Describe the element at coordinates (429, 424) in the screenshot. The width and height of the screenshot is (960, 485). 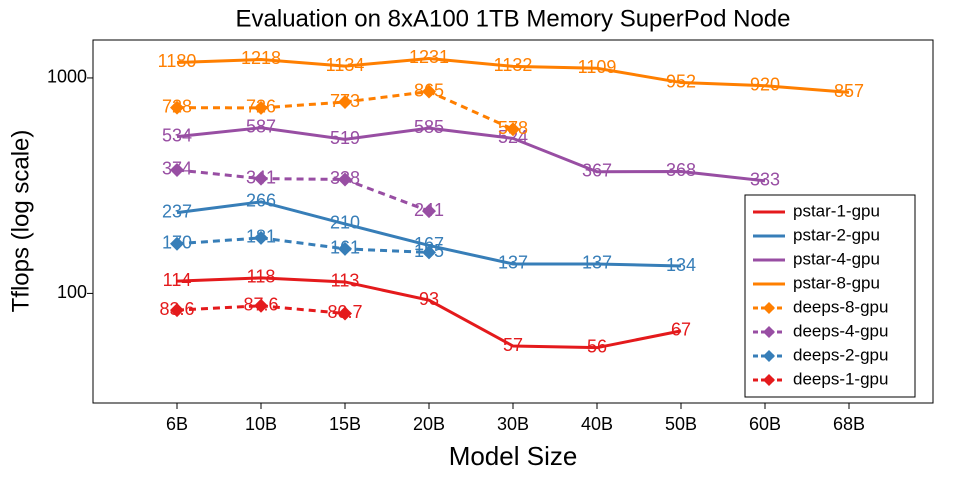
I see `x-tick-label: 20B` at that location.